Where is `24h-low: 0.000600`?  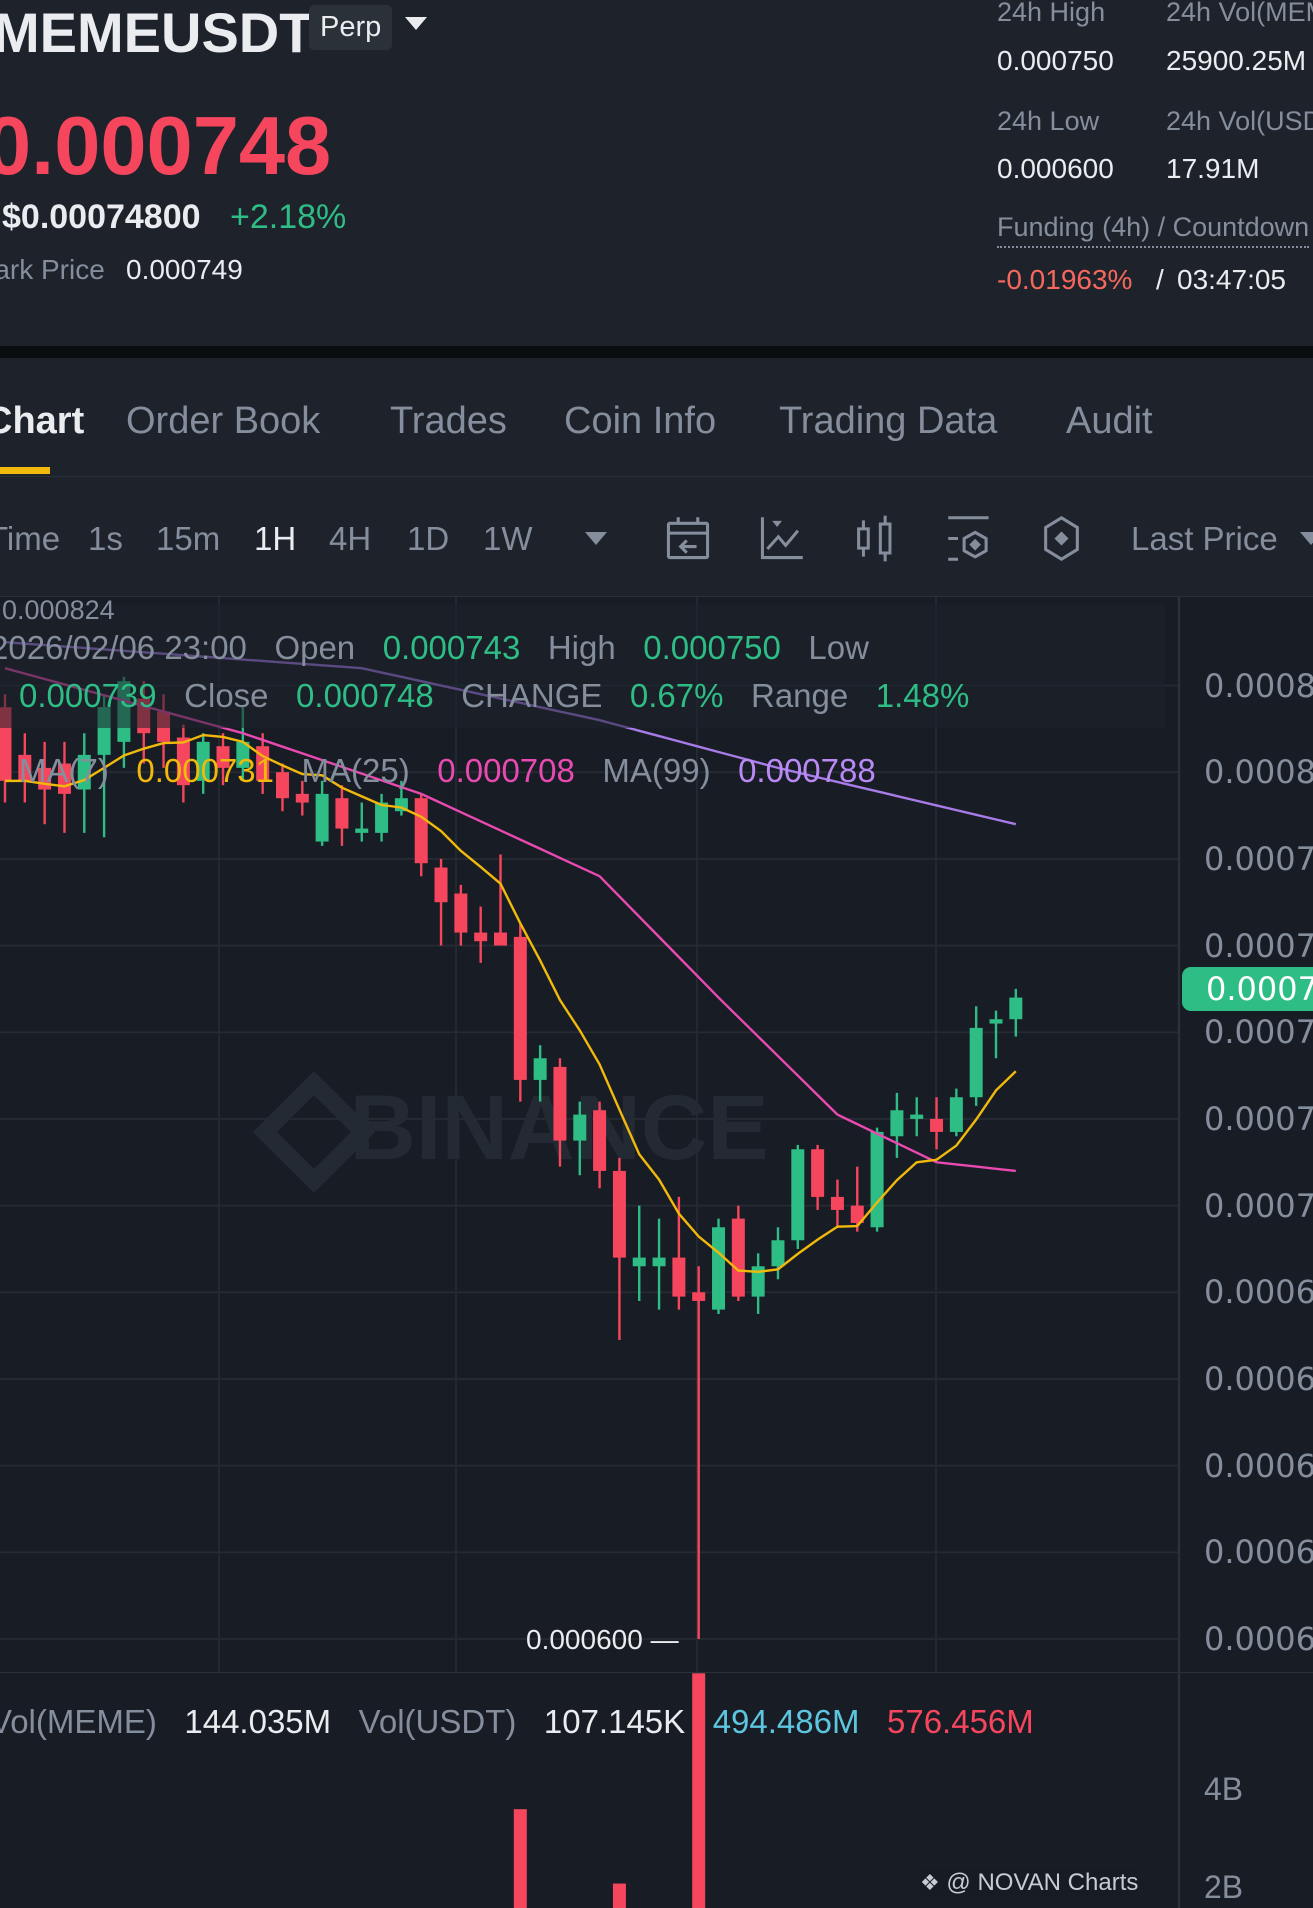
24h-low: 0.000600 is located at coordinates (1055, 168).